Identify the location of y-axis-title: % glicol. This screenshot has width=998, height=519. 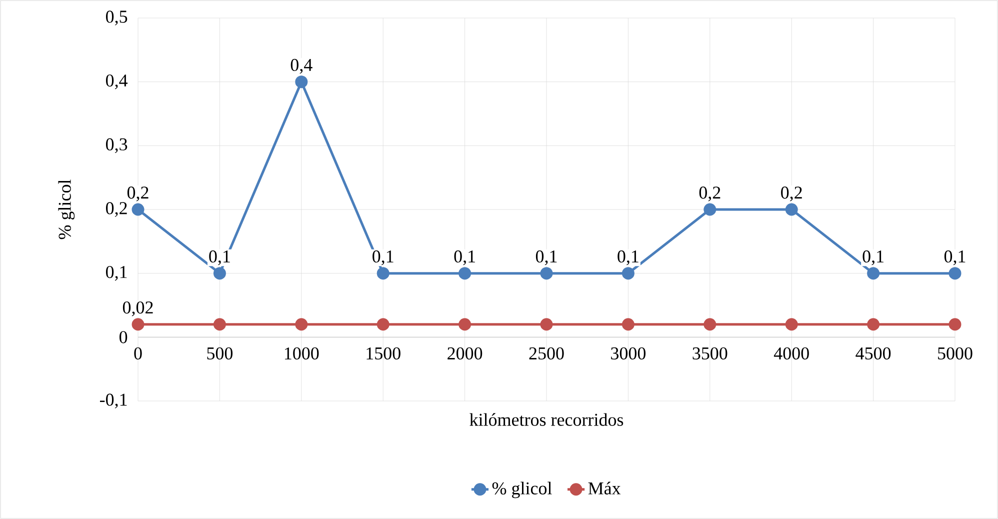
(66, 210).